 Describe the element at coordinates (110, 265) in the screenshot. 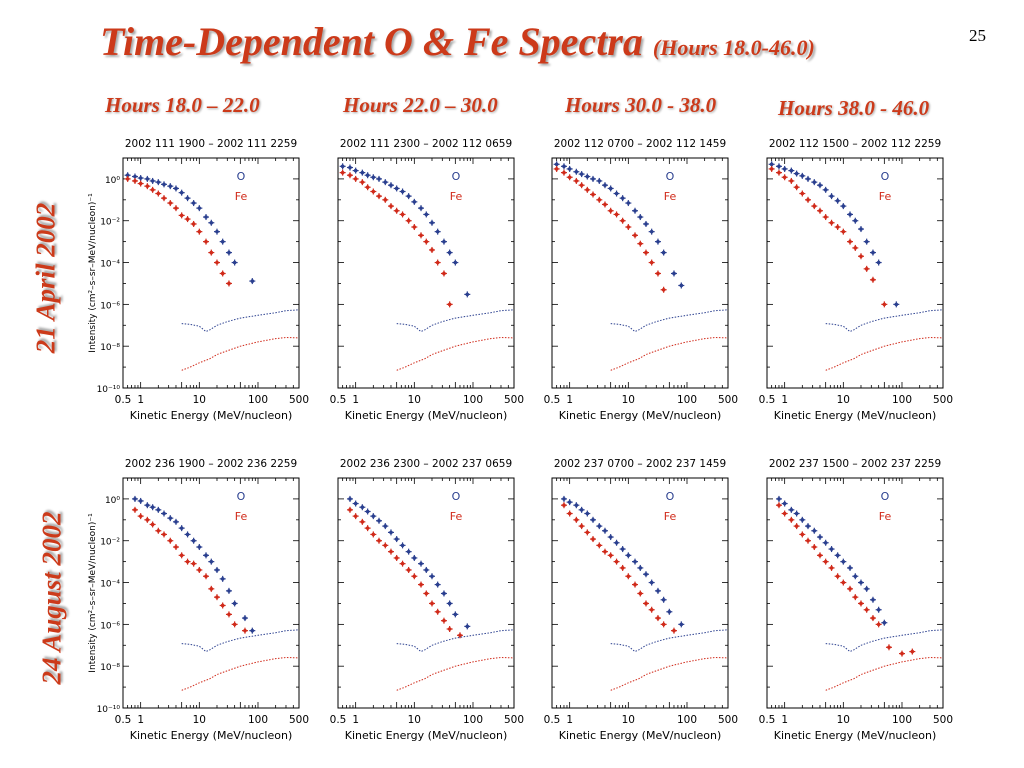

I see `y-tick-label: 10⁻⁴` at that location.